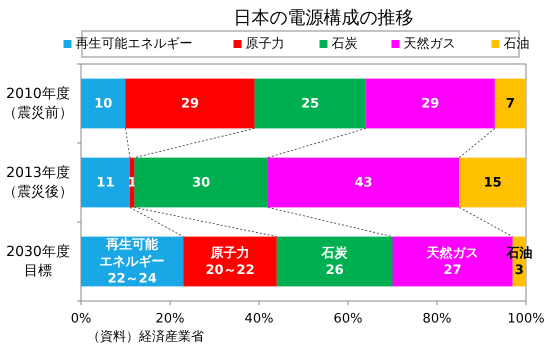 Image resolution: width=560 pixels, height=349 pixels. What do you see at coordinates (134, 44) in the screenshot?
I see `legend-label: 再生可能エネルギー` at bounding box center [134, 44].